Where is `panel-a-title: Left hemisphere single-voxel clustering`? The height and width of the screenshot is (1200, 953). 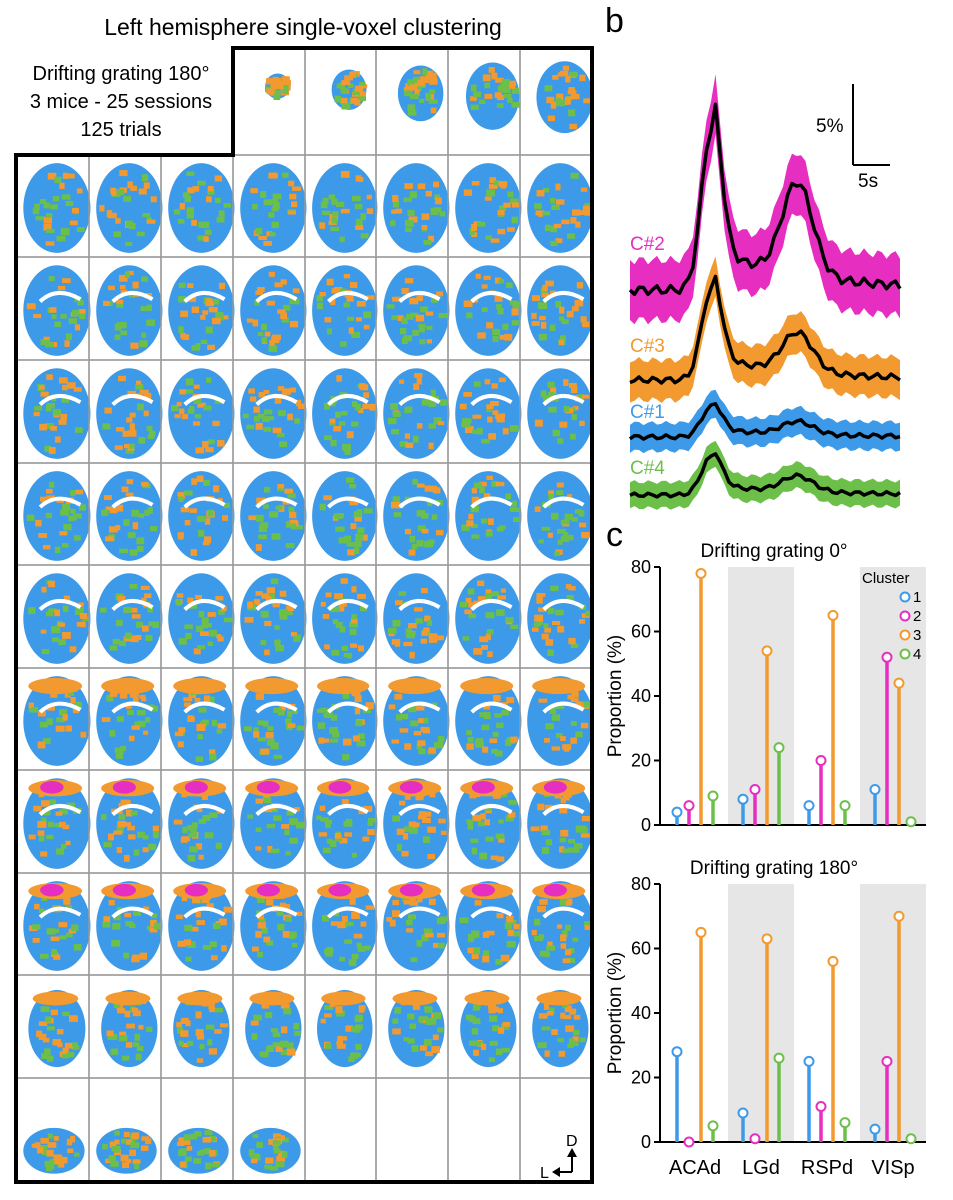 panel-a-title: Left hemisphere single-voxel clustering is located at coordinates (303, 27).